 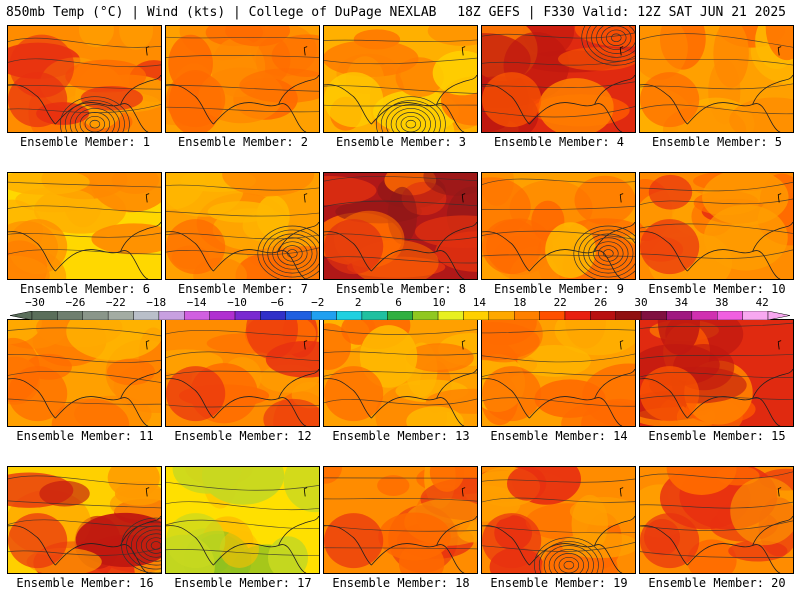 I want to click on ensemble-member-label: Ensemble Member: 7, so click(x=243, y=289).